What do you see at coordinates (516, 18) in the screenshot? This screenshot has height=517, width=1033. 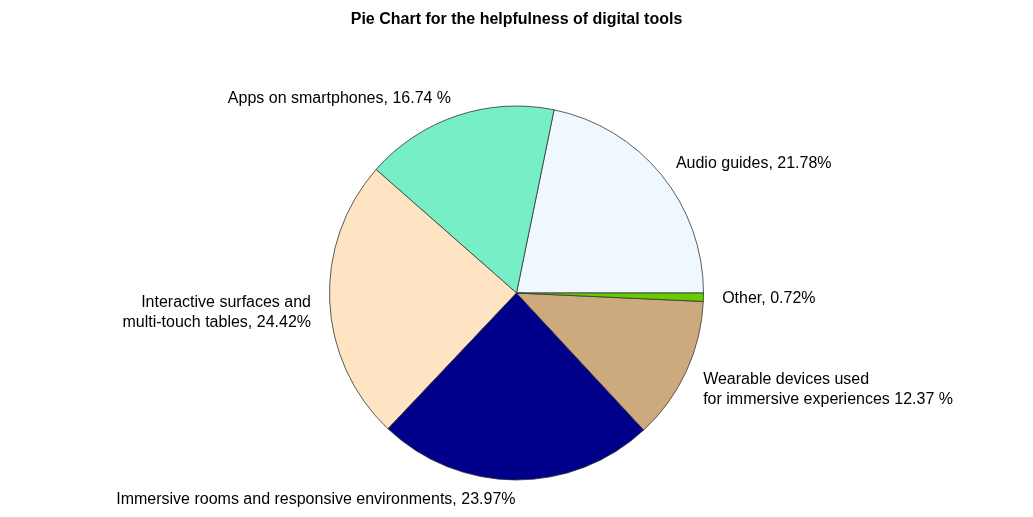 I see `chart-title: Pie Chart for the helpfulness of digital tools` at bounding box center [516, 18].